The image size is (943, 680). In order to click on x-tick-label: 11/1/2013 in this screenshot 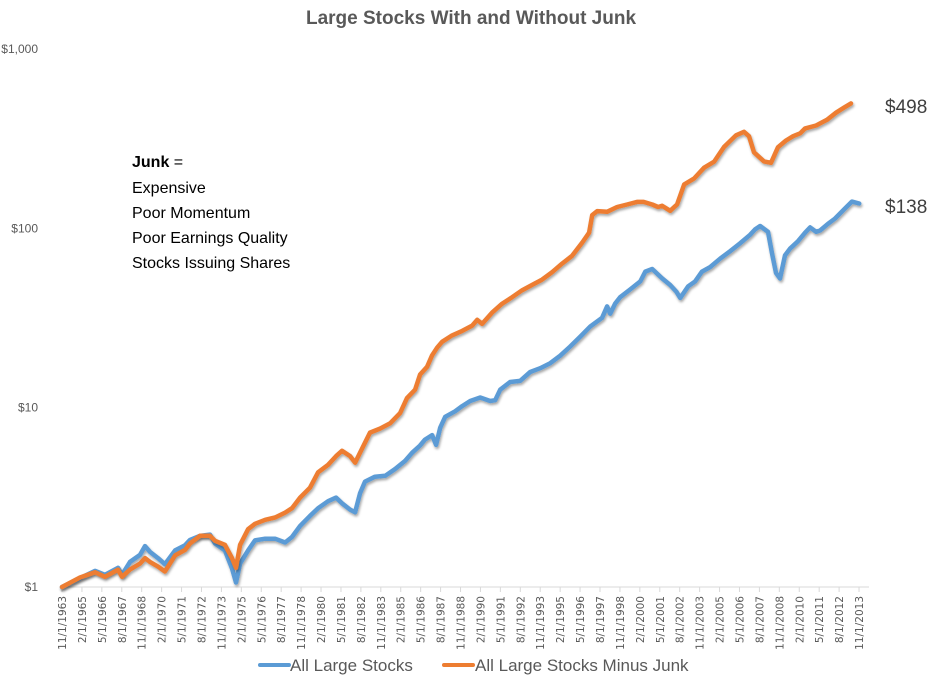, I will do `click(860, 623)`.